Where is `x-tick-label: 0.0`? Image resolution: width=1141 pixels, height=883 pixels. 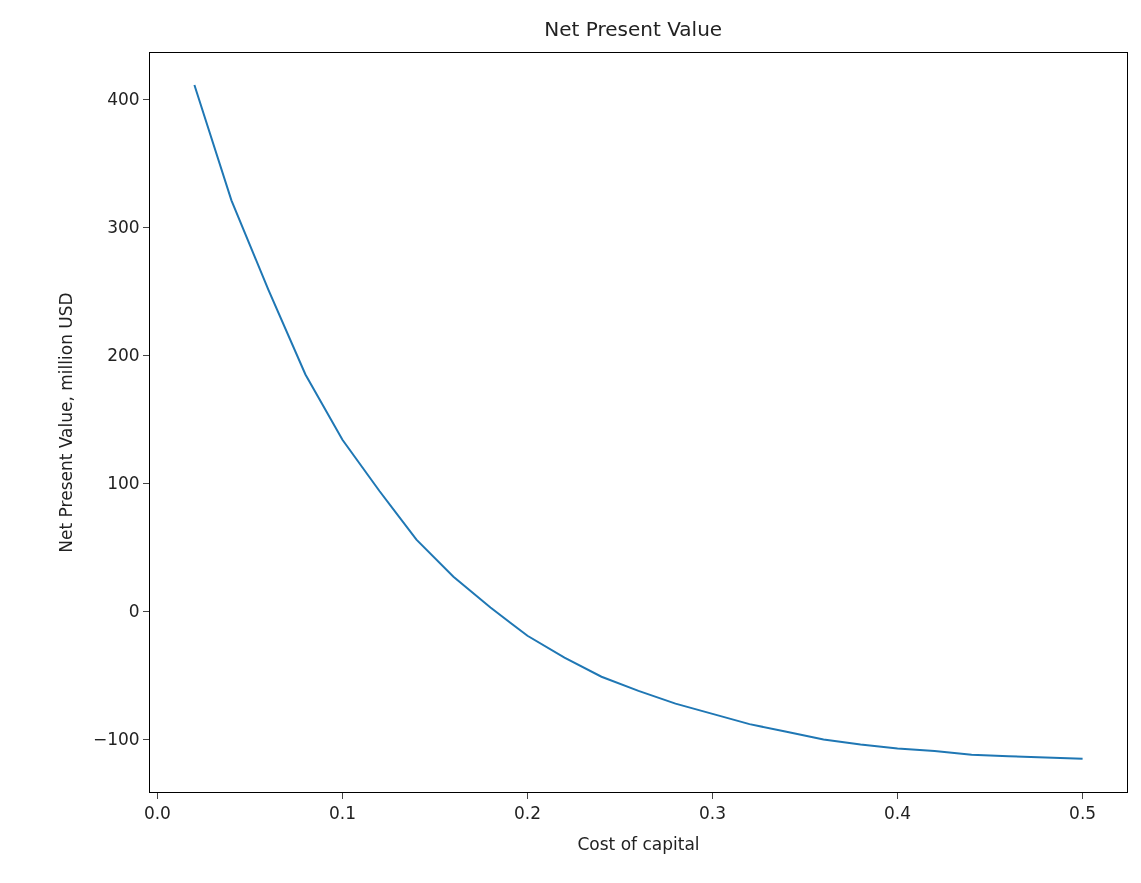 x-tick-label: 0.0 is located at coordinates (157, 813).